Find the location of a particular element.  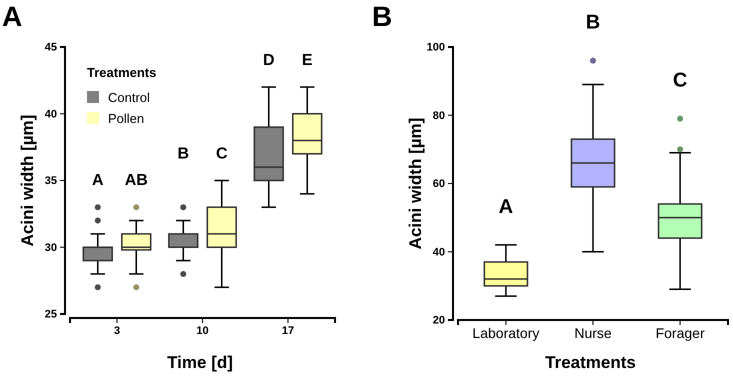

y-tick-label: 100 is located at coordinates (435, 48).